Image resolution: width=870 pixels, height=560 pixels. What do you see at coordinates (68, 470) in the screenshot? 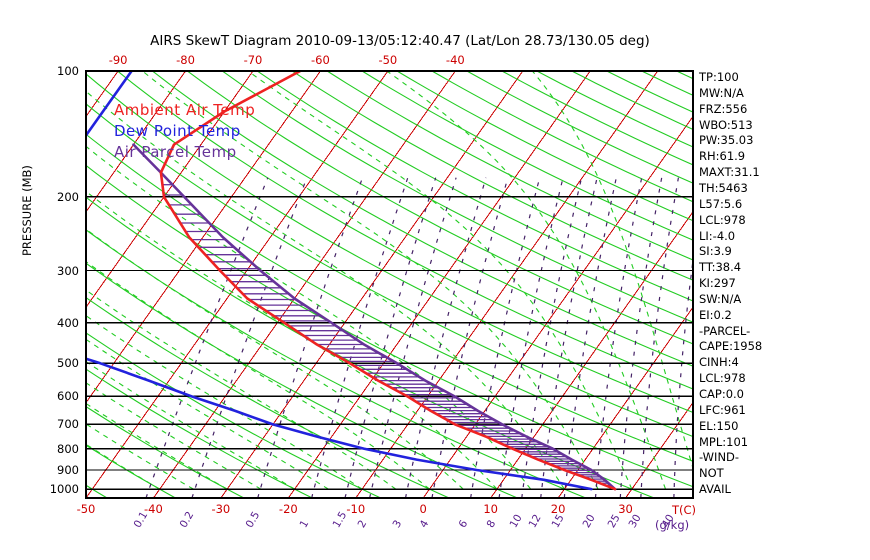
I see `pressure-tick-900: 900` at bounding box center [68, 470].